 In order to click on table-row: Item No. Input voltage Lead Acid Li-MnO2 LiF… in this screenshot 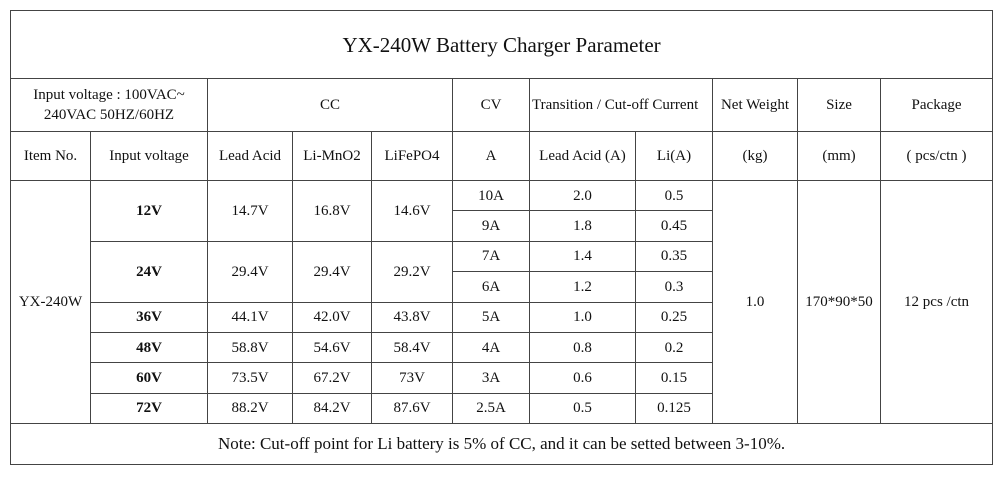, I will do `click(502, 156)`.